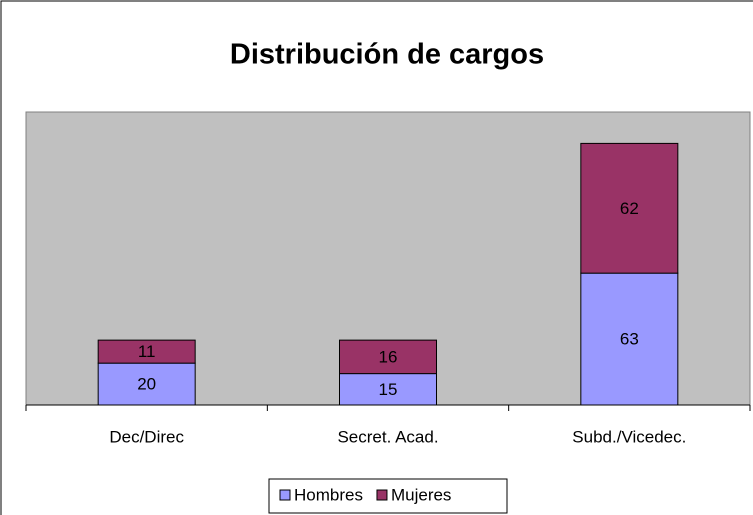  I want to click on data-label: 11, so click(147, 351).